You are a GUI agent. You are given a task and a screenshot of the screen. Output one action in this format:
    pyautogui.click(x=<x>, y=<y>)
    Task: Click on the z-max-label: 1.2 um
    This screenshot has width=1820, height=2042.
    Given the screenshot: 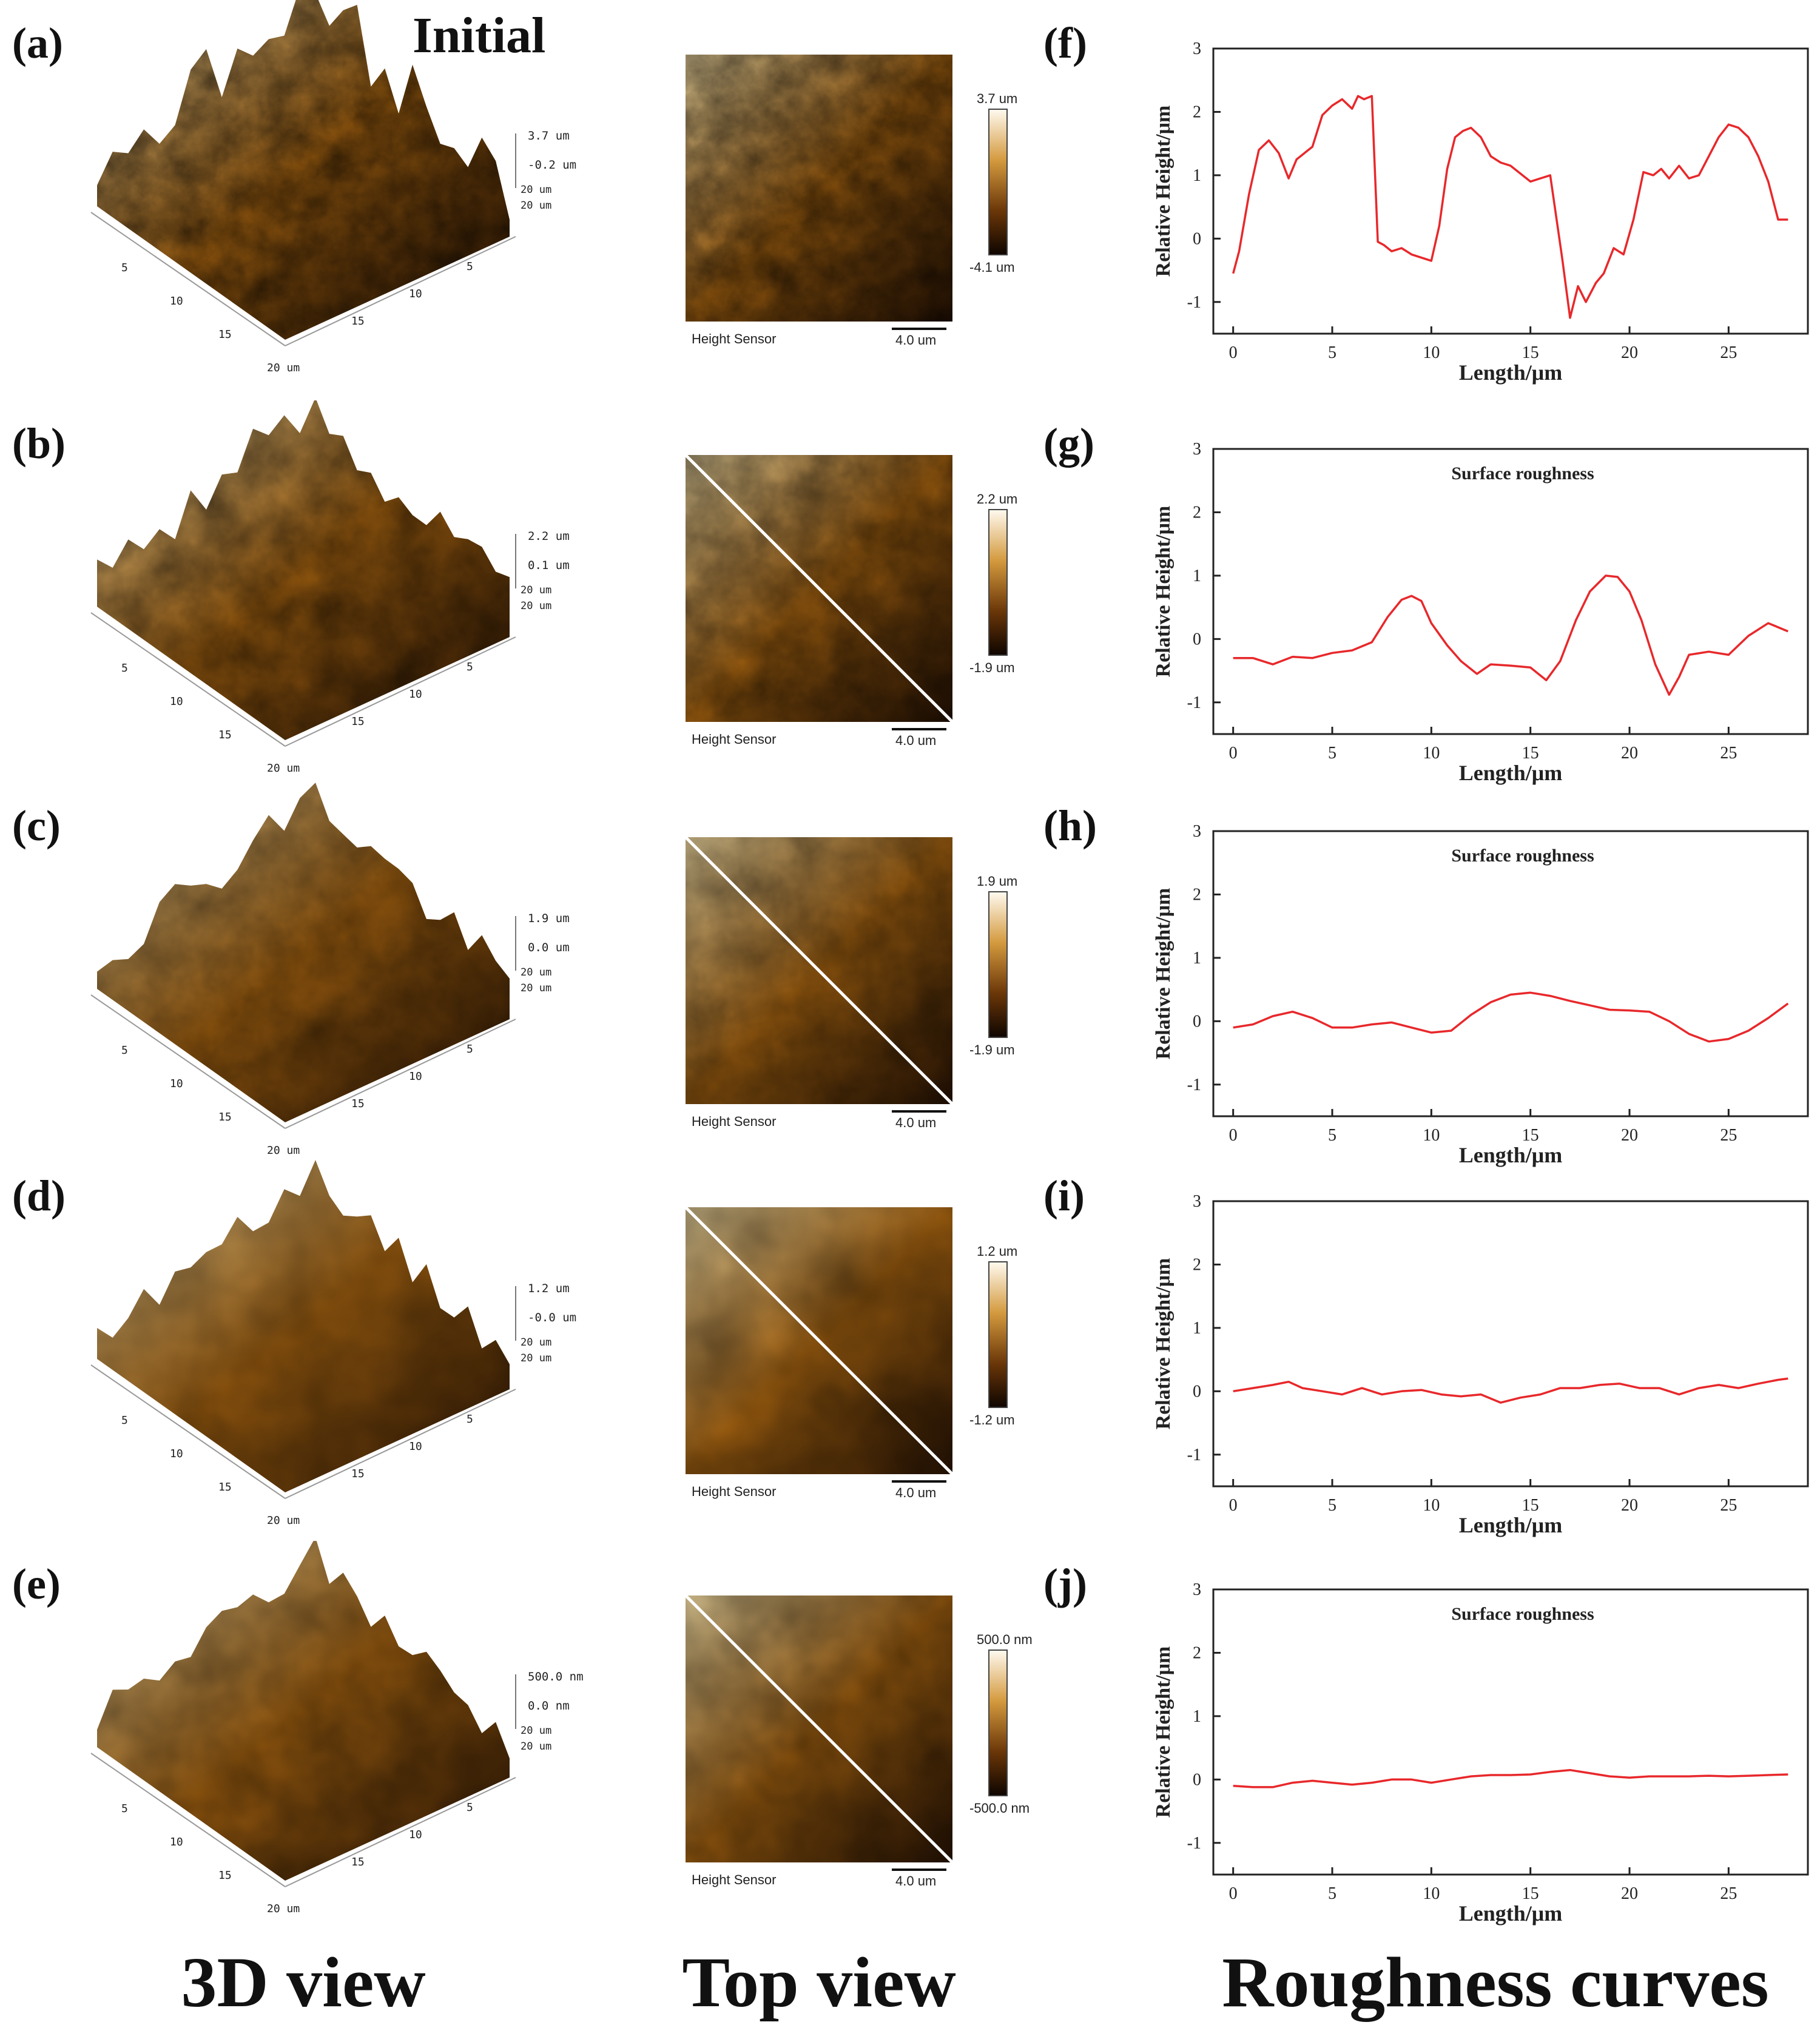 What is the action you would take?
    pyautogui.click(x=549, y=1288)
    